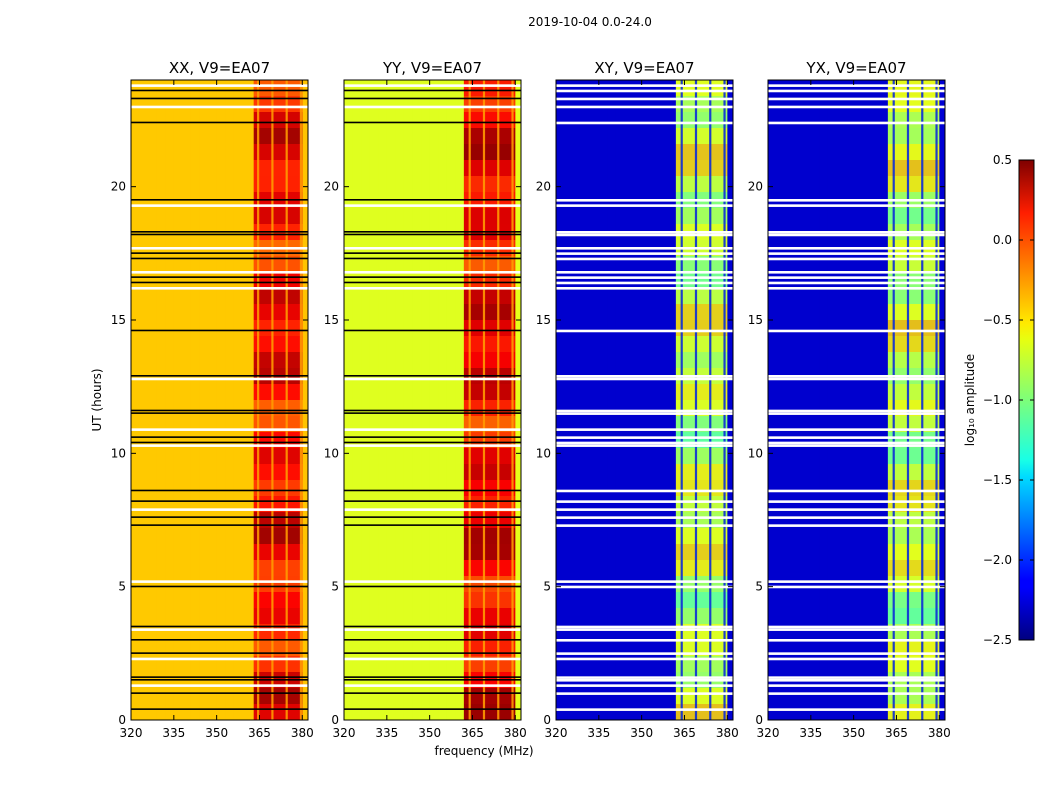 This screenshot has width=1050, height=800. Describe the element at coordinates (331, 187) in the screenshot. I see `y-tick-label: 20` at that location.